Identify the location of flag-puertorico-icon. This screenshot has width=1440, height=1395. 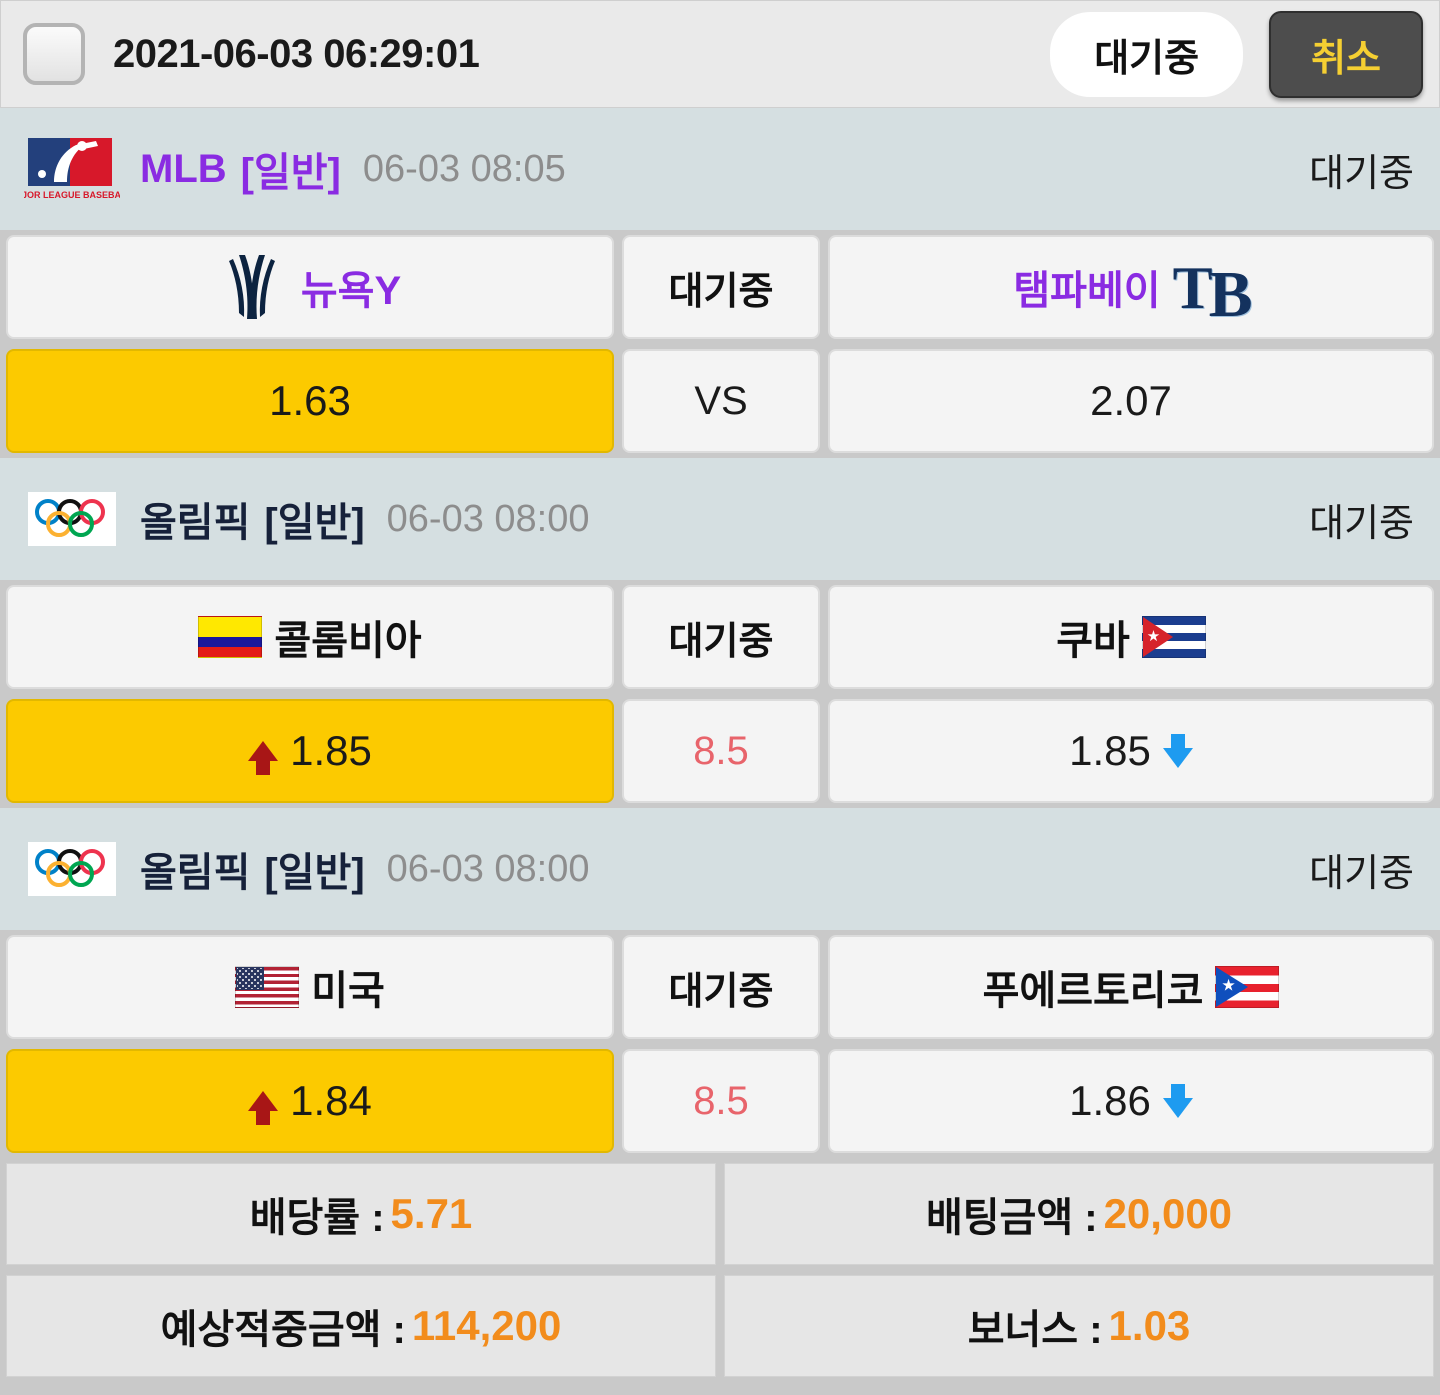
(1247, 987).